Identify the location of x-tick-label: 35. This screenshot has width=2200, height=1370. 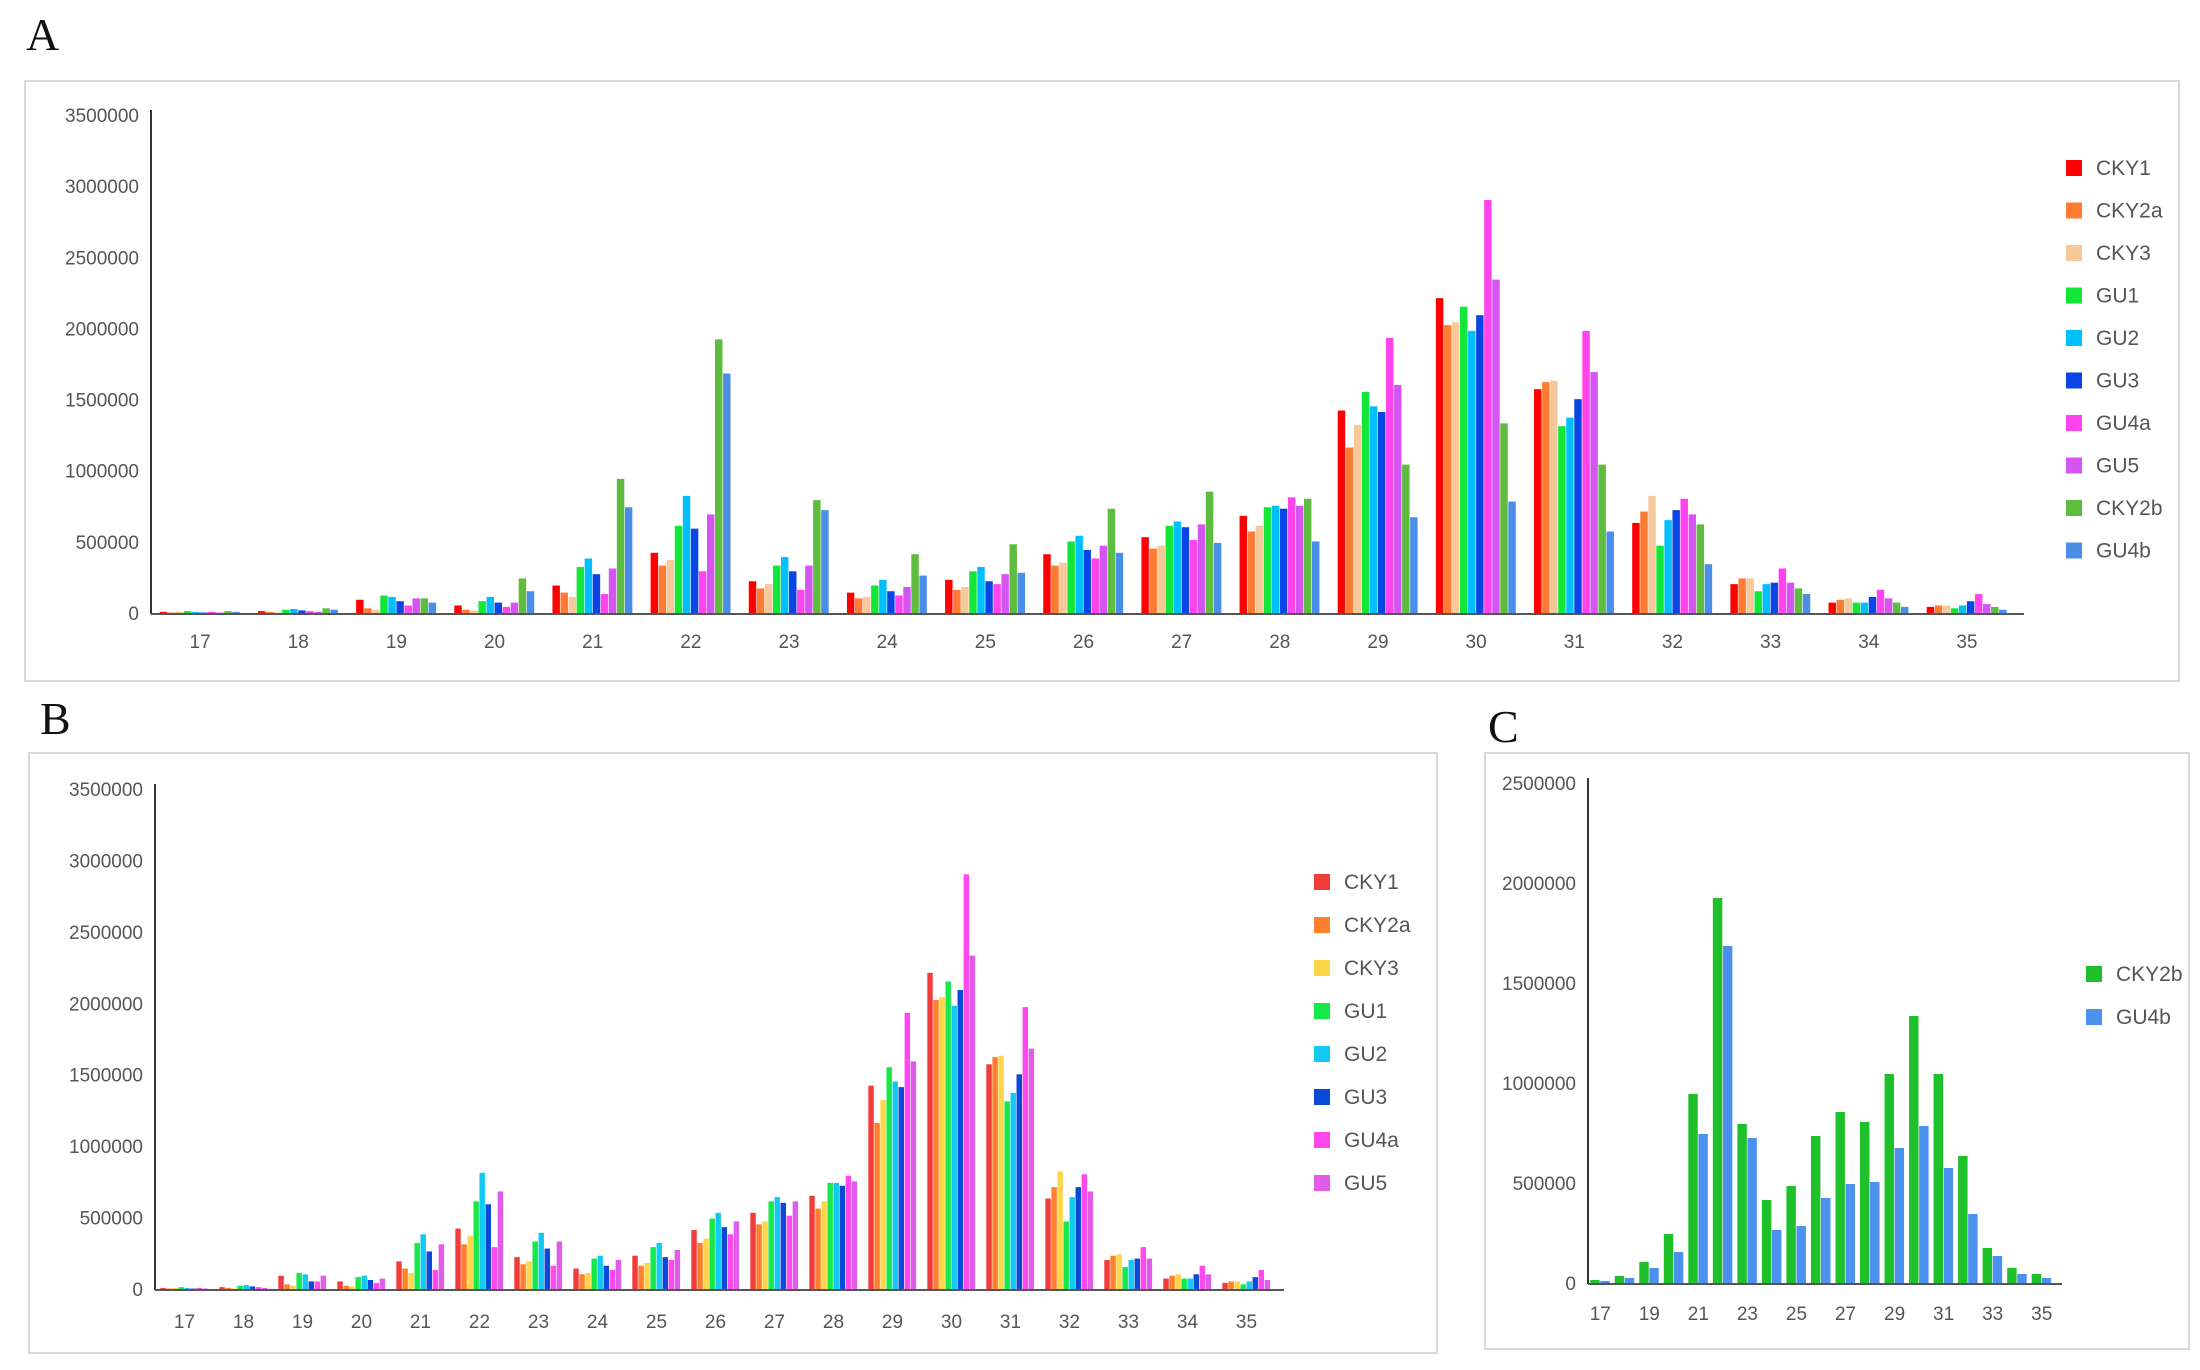
(1966, 642).